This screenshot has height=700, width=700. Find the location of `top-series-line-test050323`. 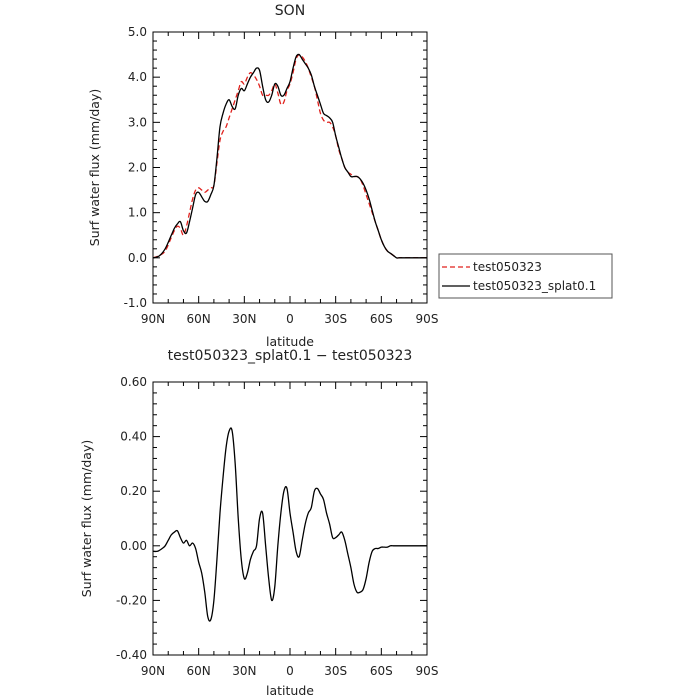

top-series-line-test050323 is located at coordinates (289, 156).